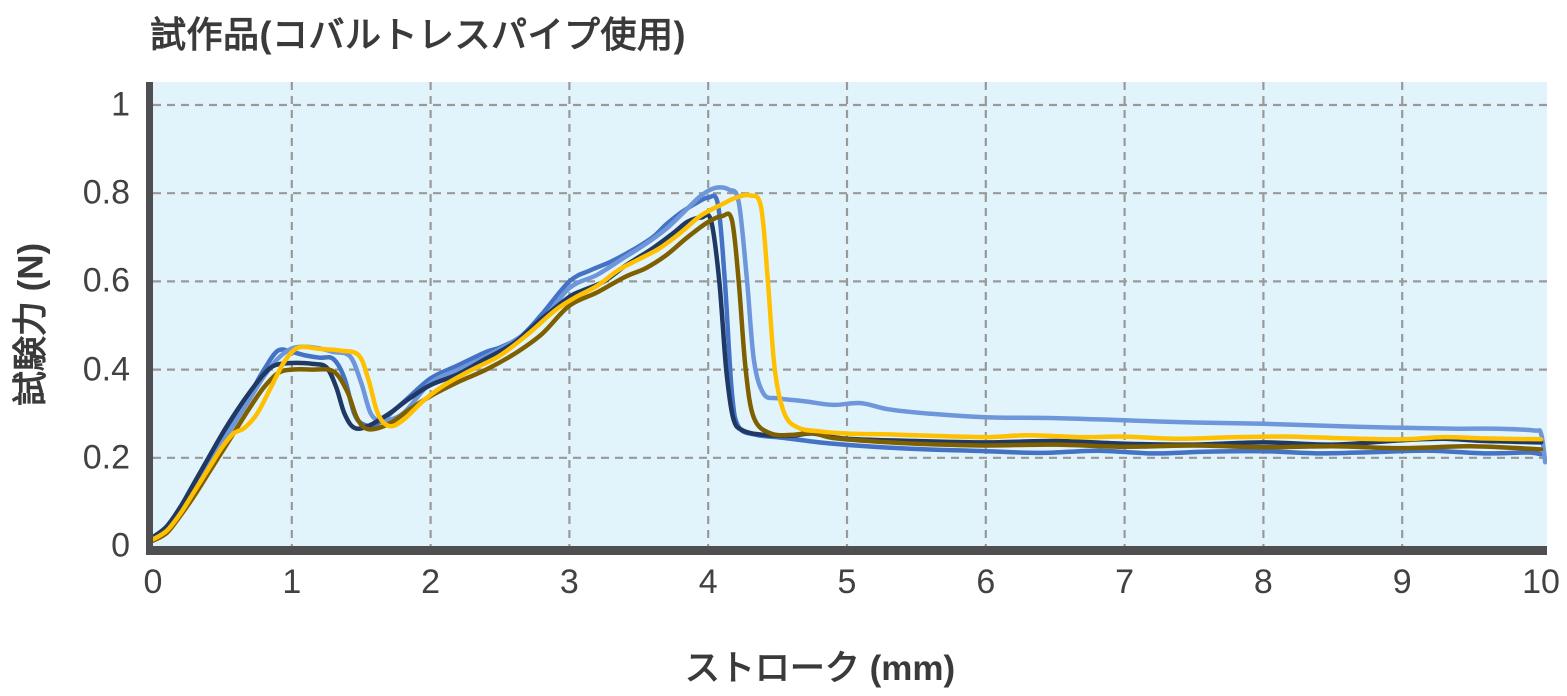 Image resolution: width=1567 pixels, height=696 pixels. What do you see at coordinates (431, 582) in the screenshot?
I see `x-tick-label-2: 2` at bounding box center [431, 582].